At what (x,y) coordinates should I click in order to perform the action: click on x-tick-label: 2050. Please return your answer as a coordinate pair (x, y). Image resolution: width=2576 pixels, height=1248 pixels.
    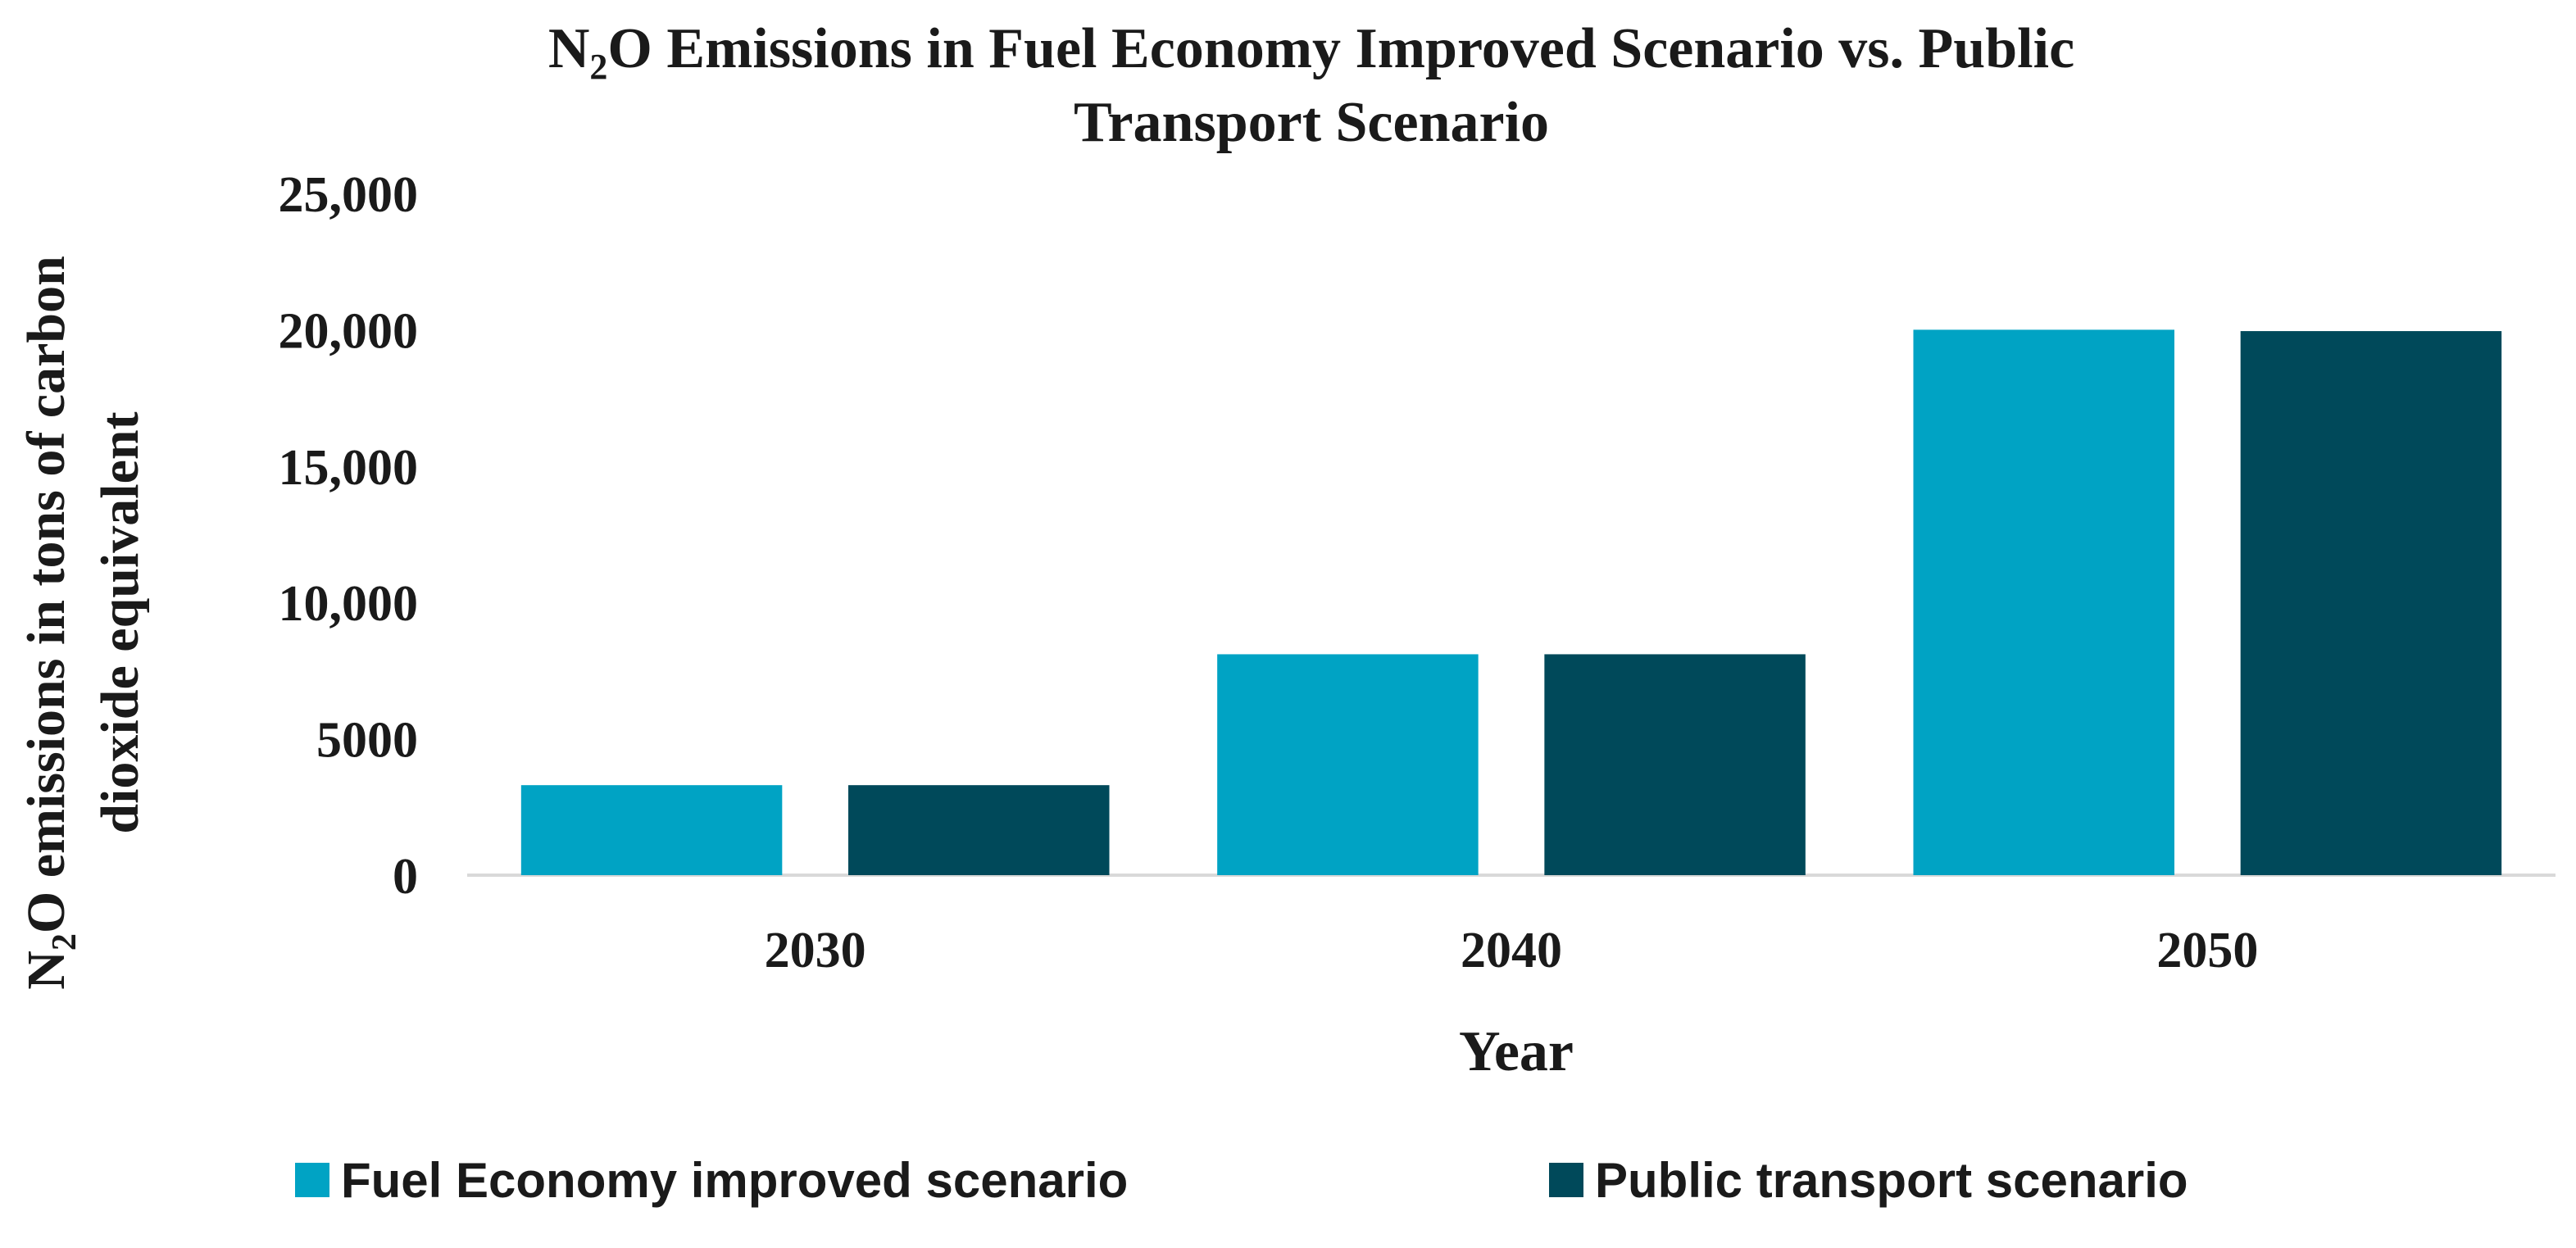
    Looking at the image, I should click on (2207, 950).